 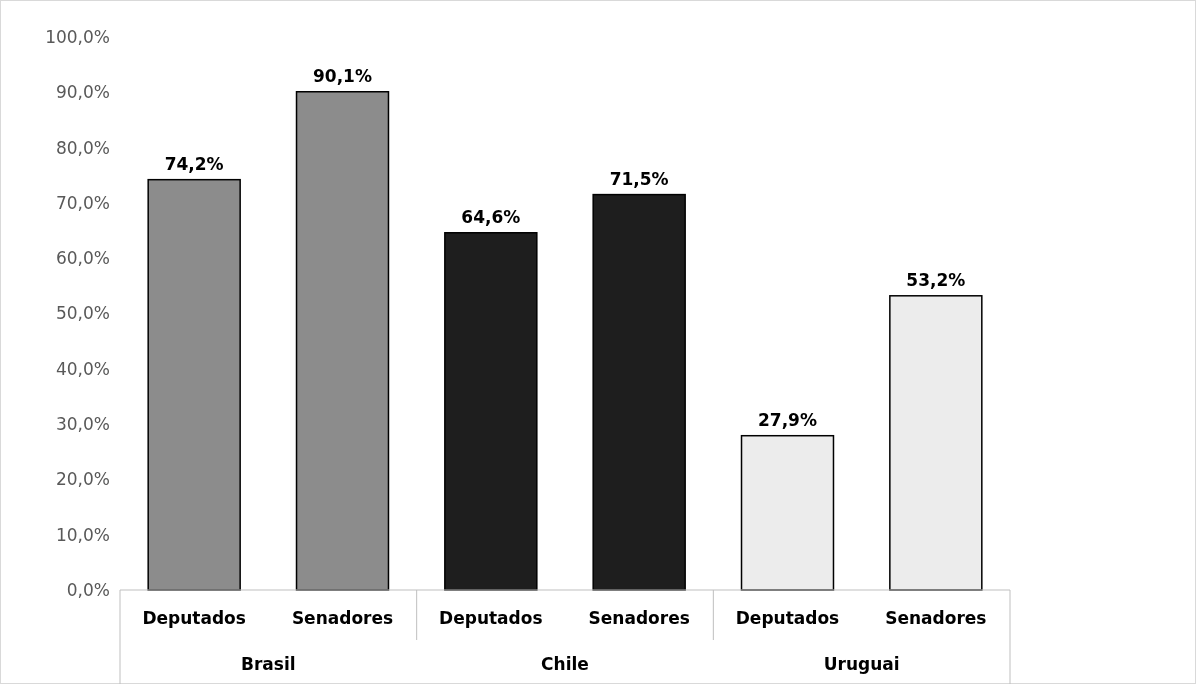 I want to click on data-label: 74,2%, so click(x=194, y=163).